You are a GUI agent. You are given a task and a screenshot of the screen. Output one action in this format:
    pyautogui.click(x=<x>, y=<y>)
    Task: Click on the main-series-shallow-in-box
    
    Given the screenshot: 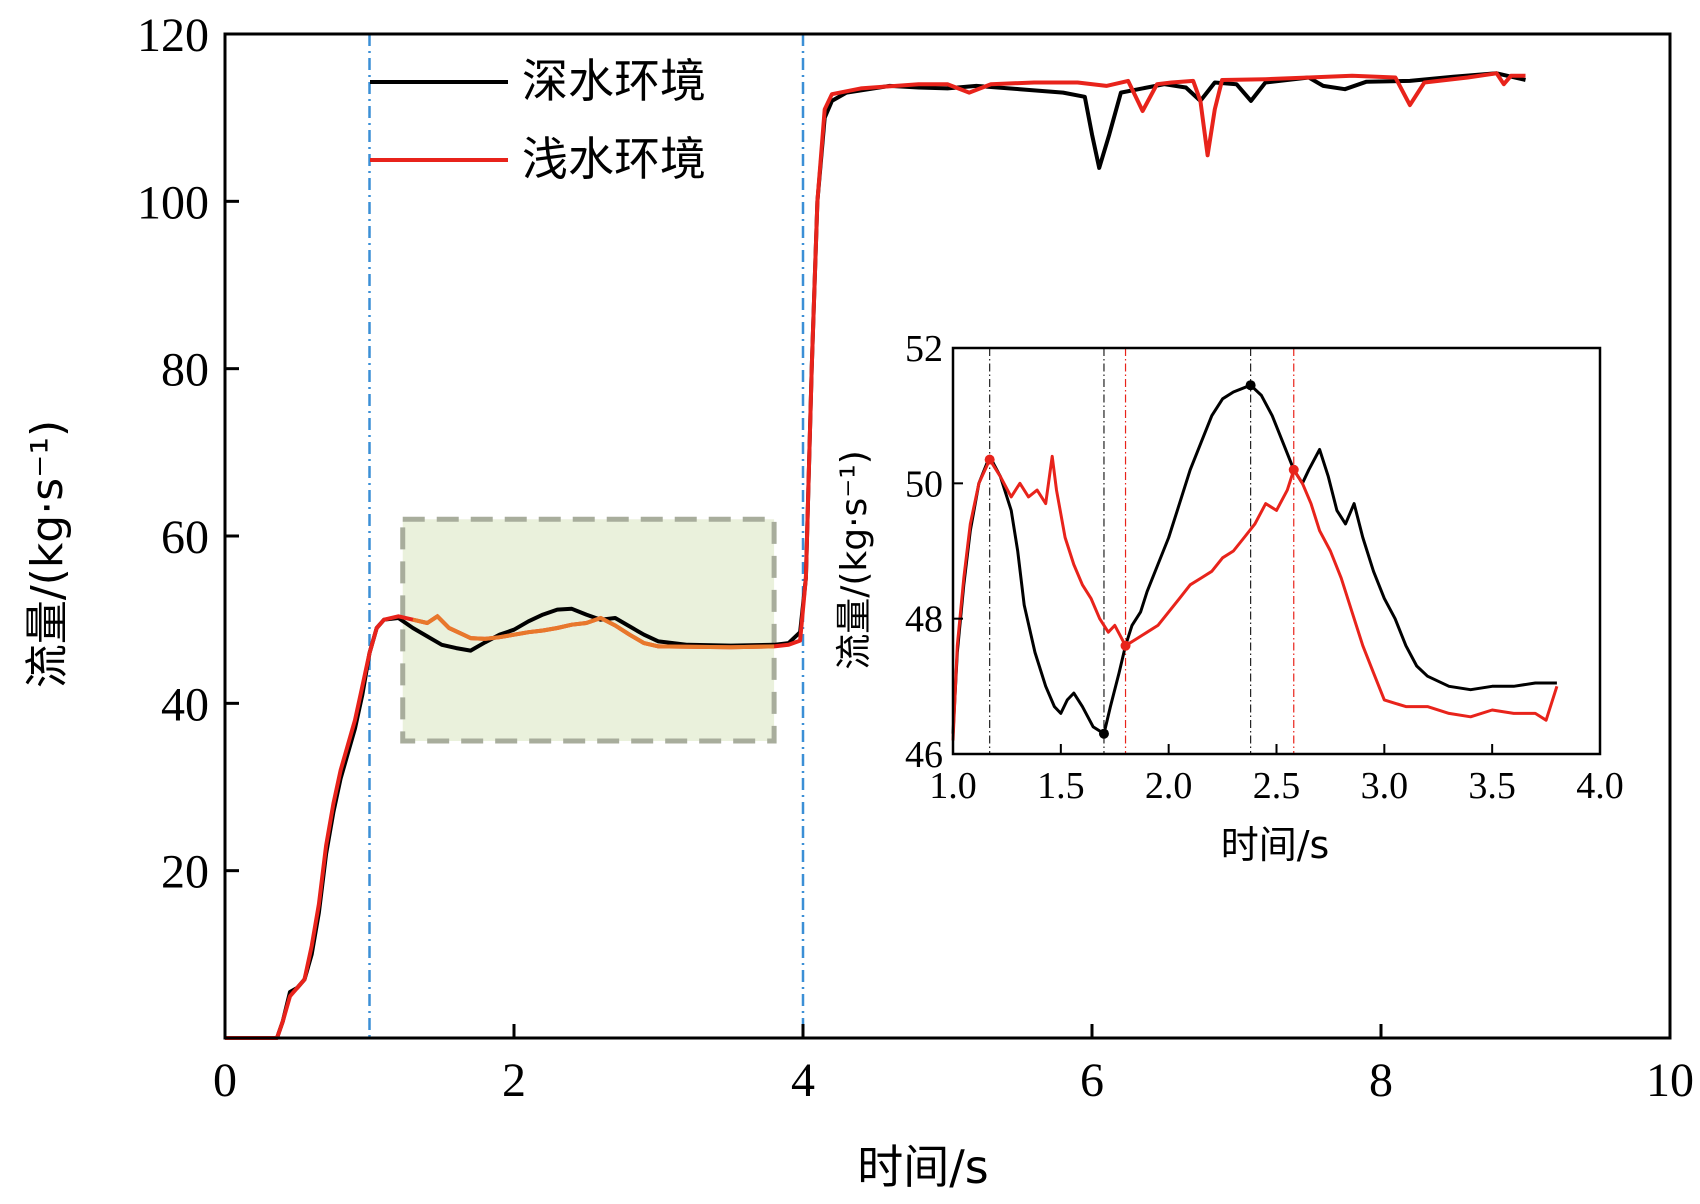 What is the action you would take?
    pyautogui.click(x=593, y=631)
    